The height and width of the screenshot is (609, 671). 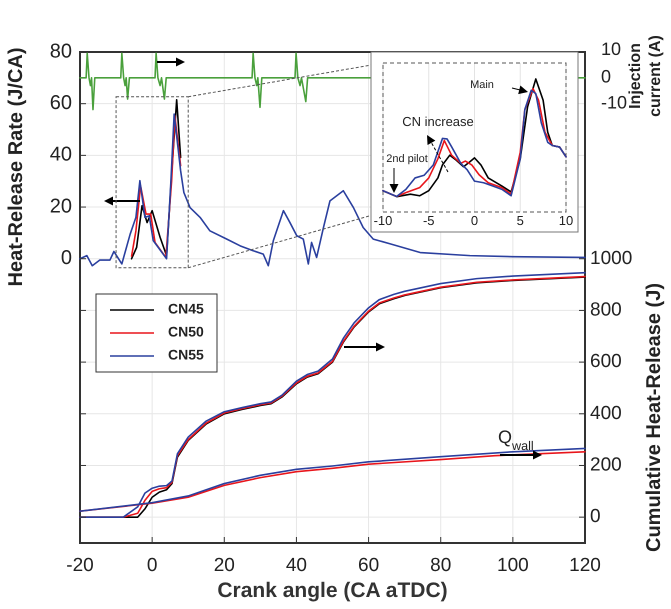 I want to click on x-tick-label: 5, so click(x=520, y=220).